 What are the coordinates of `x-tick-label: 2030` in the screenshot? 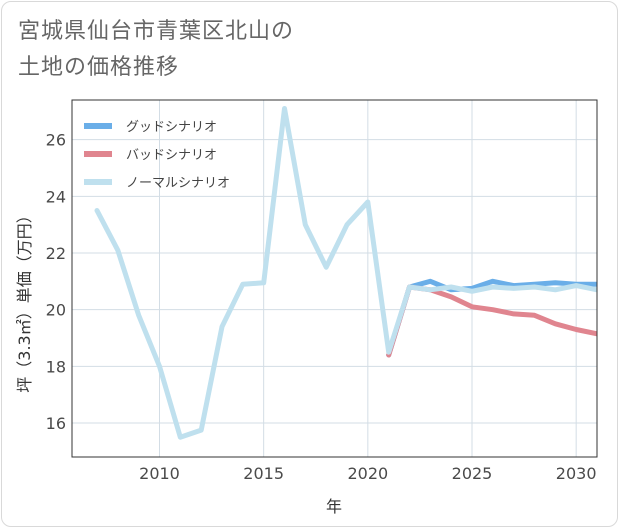 It's located at (576, 473).